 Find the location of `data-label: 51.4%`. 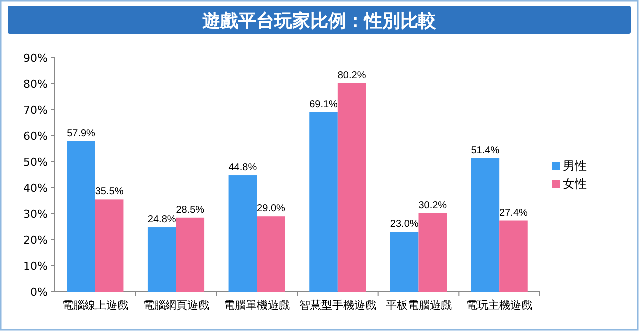

data-label: 51.4% is located at coordinates (485, 150).